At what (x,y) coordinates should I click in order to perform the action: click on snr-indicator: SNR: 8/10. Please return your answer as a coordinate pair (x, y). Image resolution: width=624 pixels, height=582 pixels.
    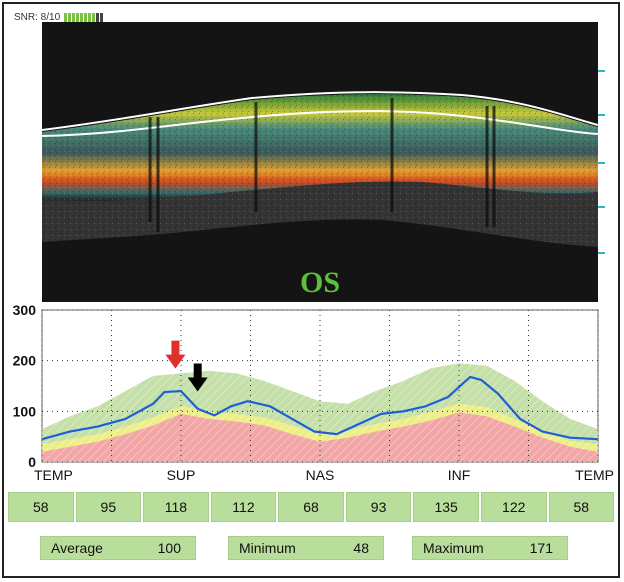
    Looking at the image, I should click on (59, 17).